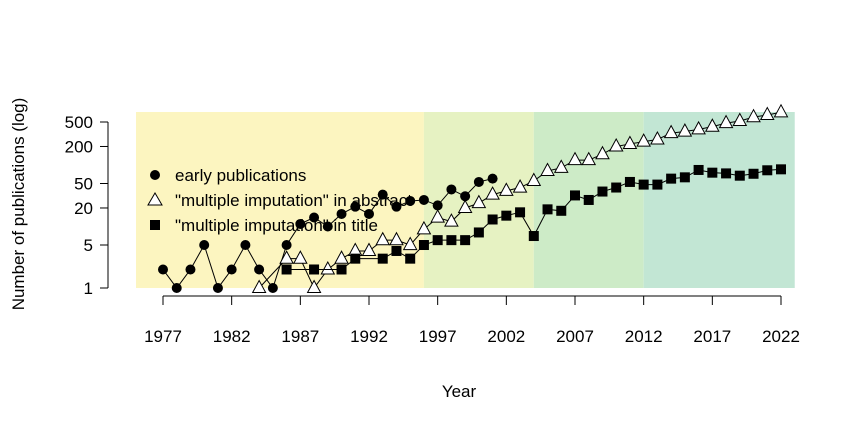  I want to click on y-tick-label: 200, so click(79, 146).